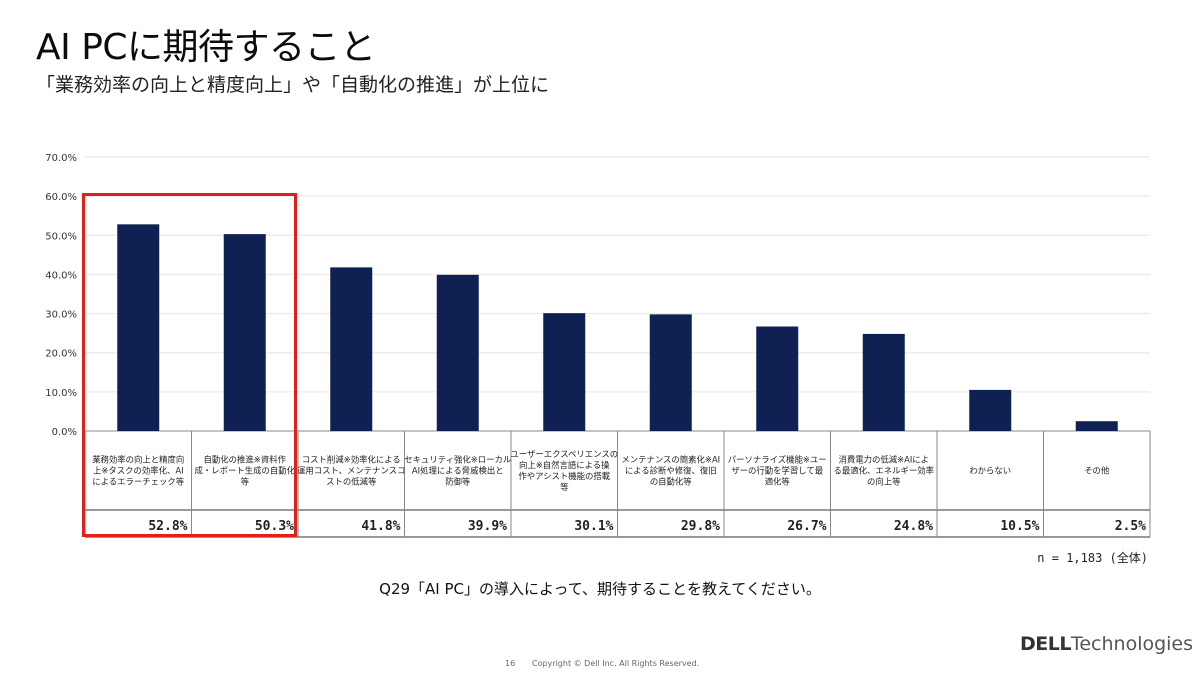  Describe the element at coordinates (189, 365) in the screenshot. I see `highlight-box` at that location.